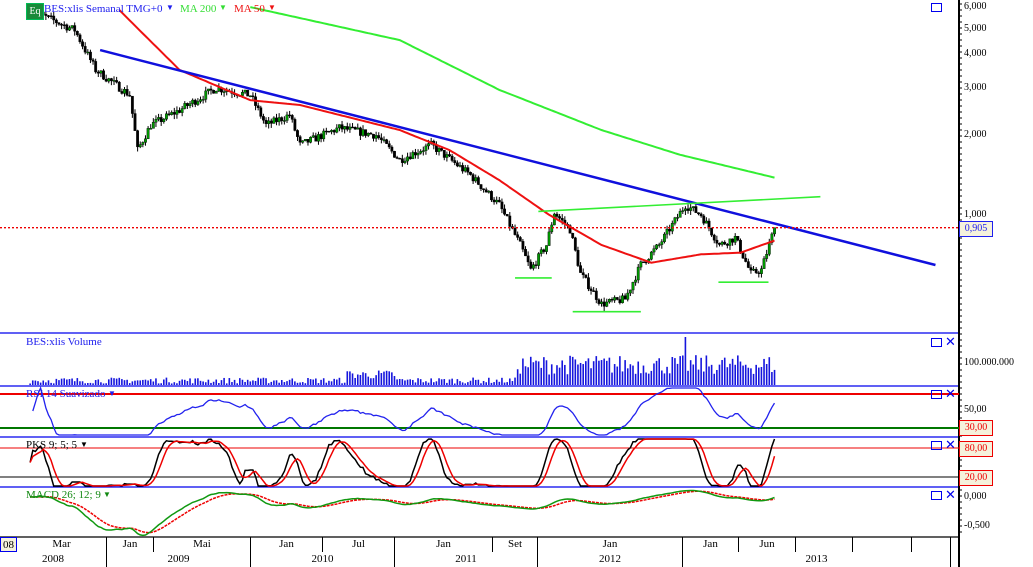 This screenshot has height=567, width=1033. Describe the element at coordinates (170, 7) in the screenshot. I see `title-dropdown-icon: ▼` at that location.